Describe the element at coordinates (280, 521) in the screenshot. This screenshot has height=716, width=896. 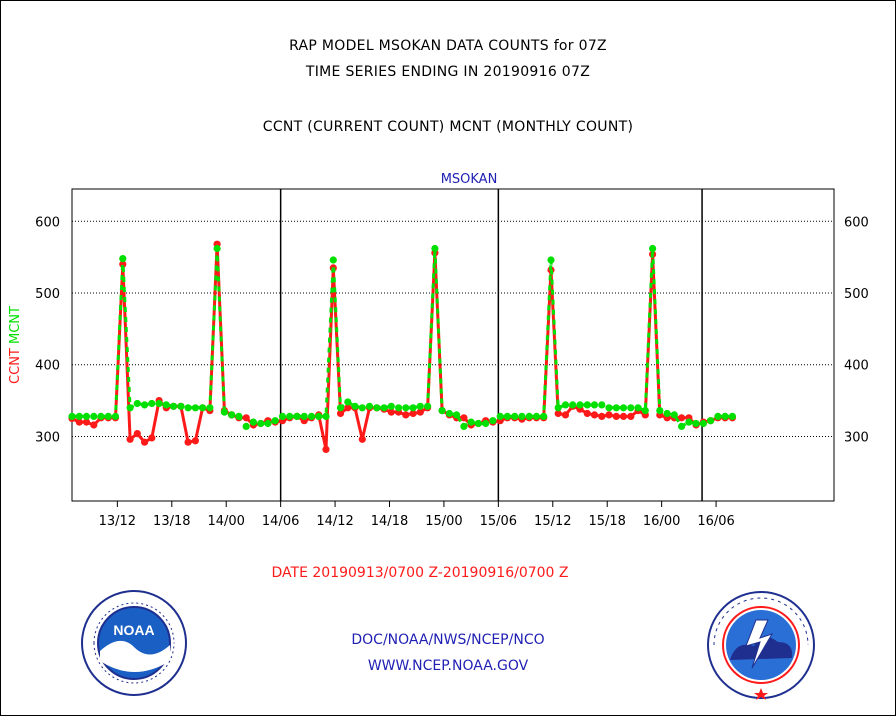
I see `x-tick-label: 14/06` at that location.